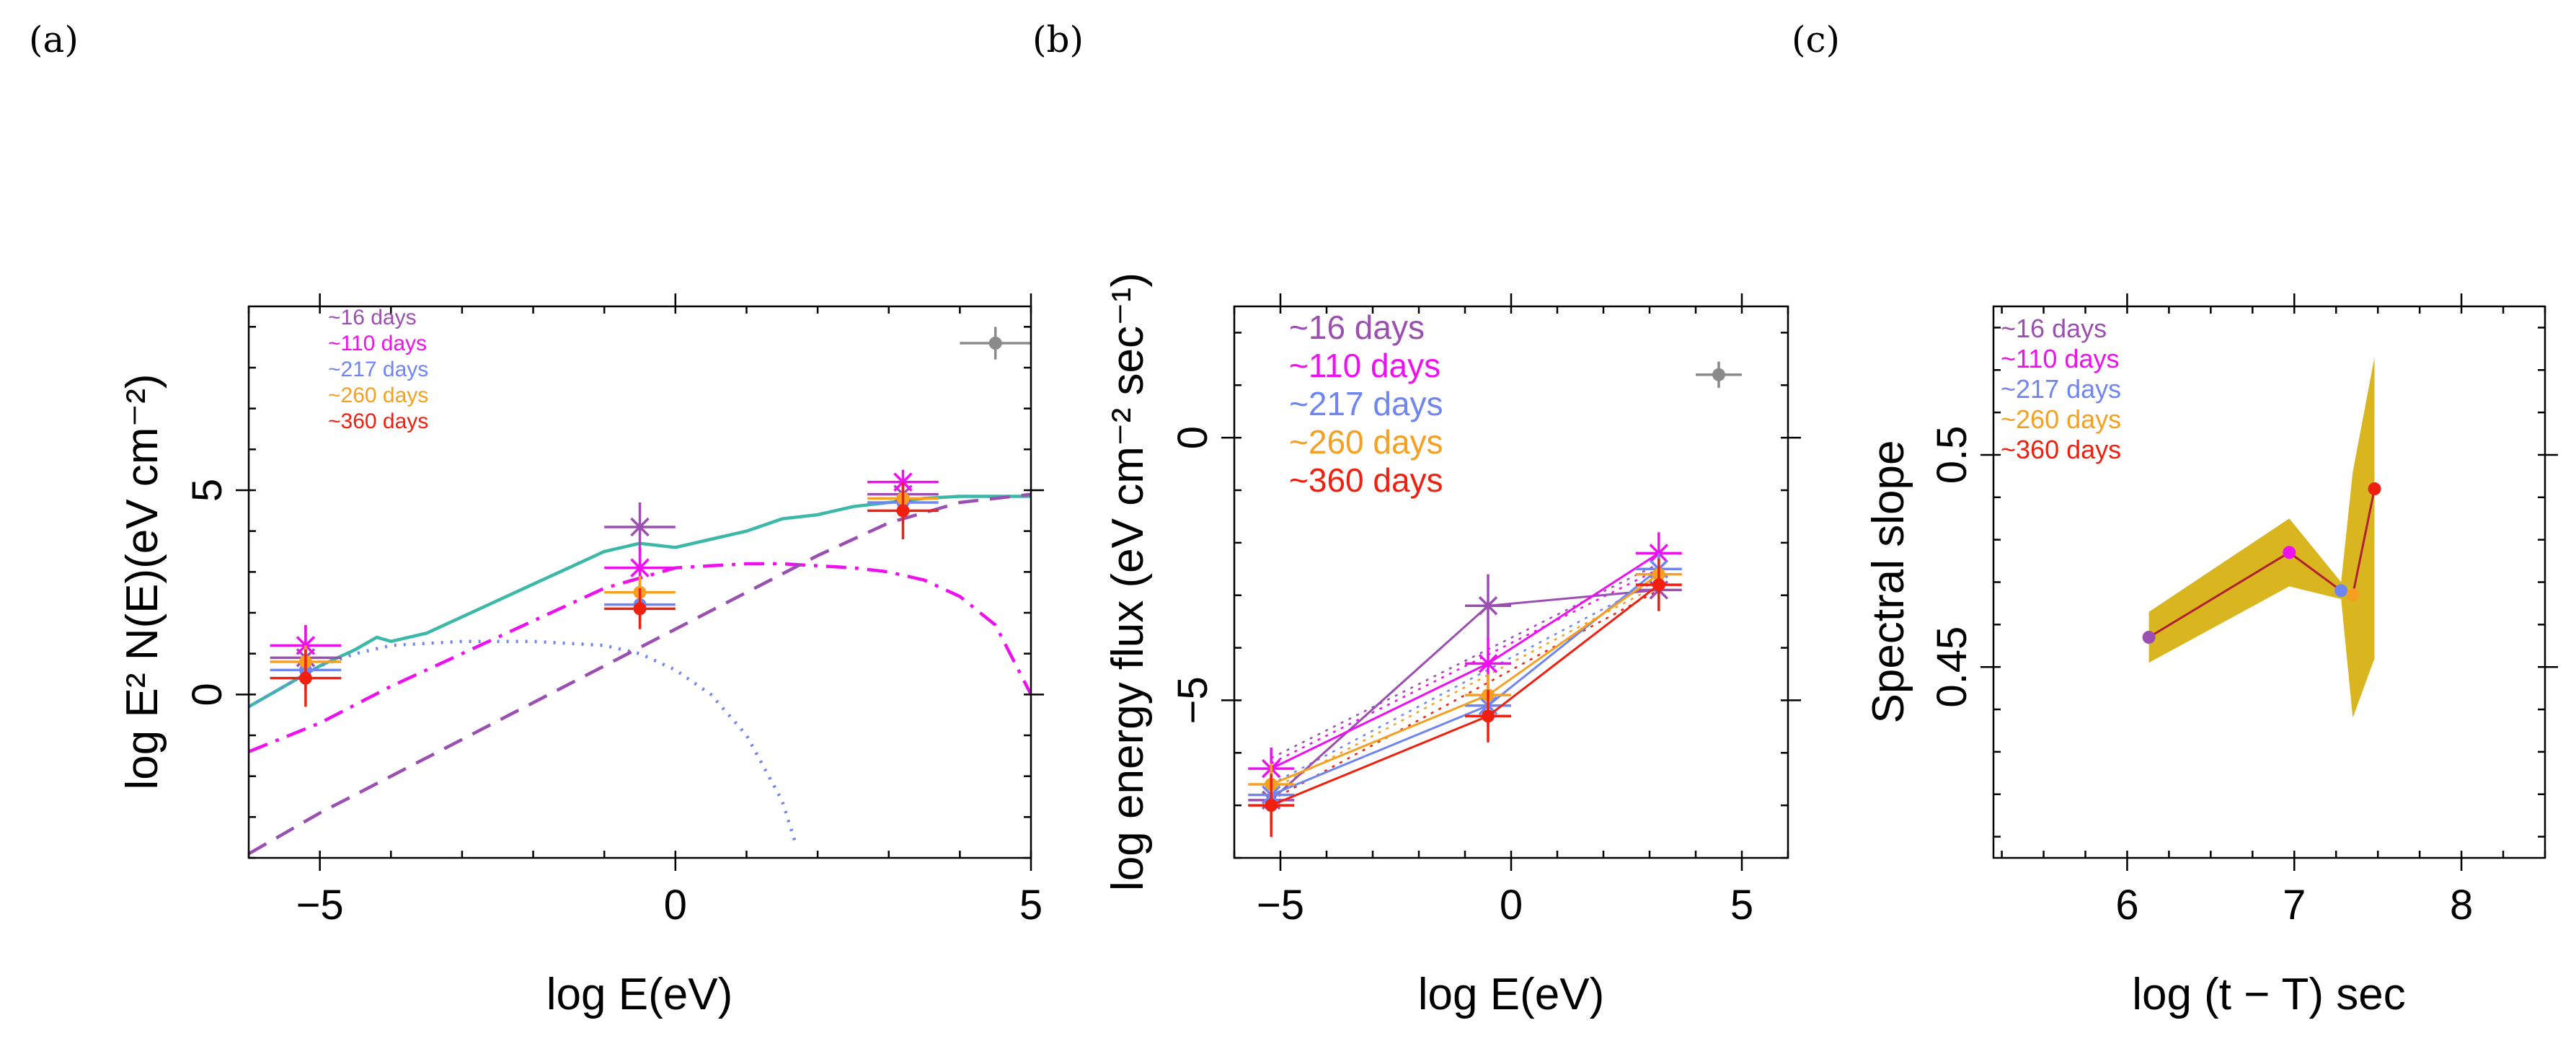 Image resolution: width=2576 pixels, height=1041 pixels. I want to click on panel-a-legend-217: ~217 days, so click(378, 369).